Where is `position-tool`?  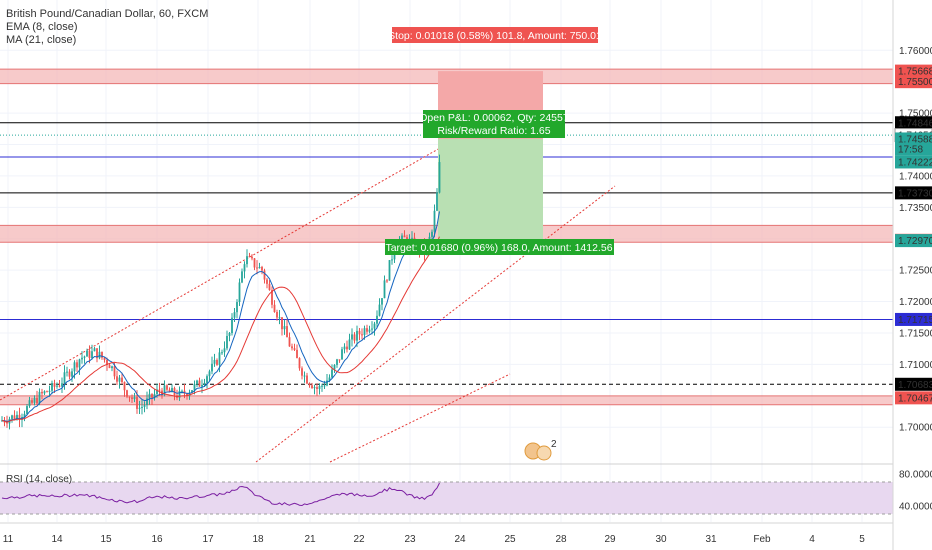
position-tool is located at coordinates (490, 156).